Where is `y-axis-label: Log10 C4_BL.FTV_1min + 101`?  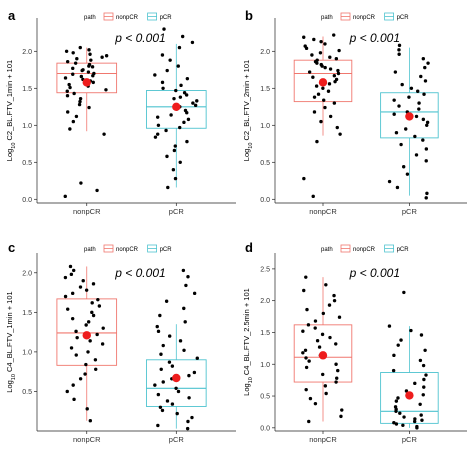
y-axis-label: Log10 C4_BL.FTV_1min + 101 is located at coordinates (11, 341).